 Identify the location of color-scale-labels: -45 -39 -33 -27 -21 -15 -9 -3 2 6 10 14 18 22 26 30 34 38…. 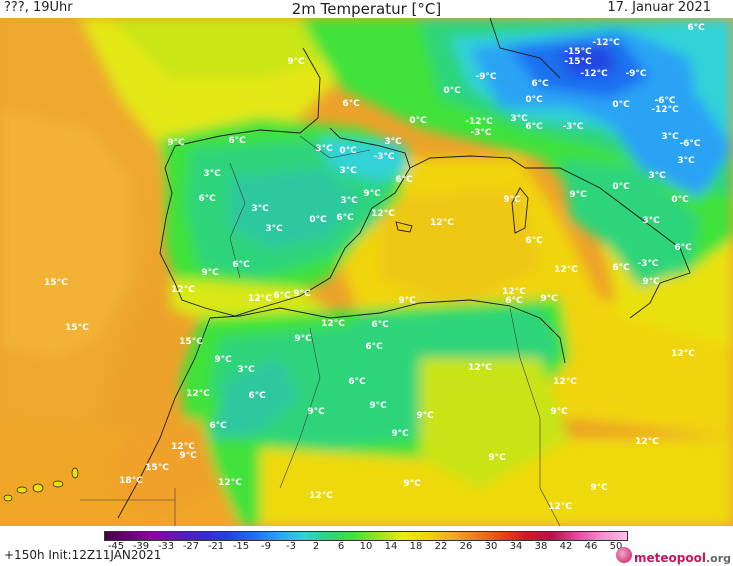
(366, 548).